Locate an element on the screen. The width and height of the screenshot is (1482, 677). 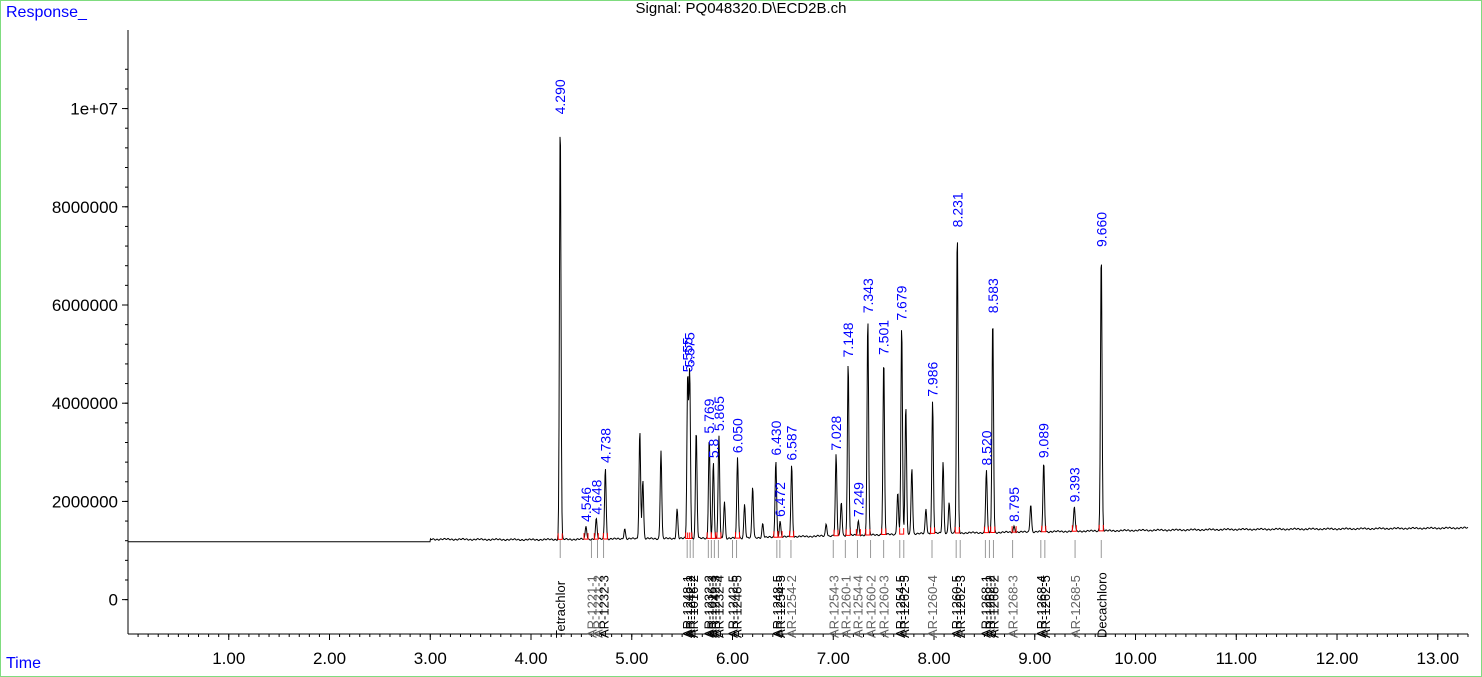
peak-label: 9.660 is located at coordinates (1101, 229).